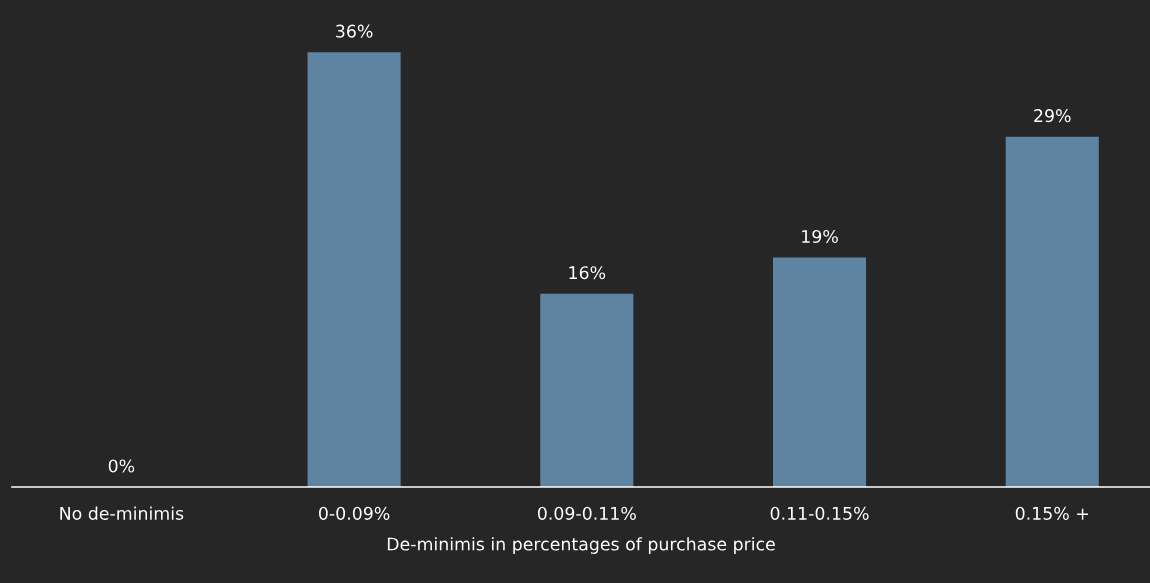 Image resolution: width=1150 pixels, height=583 pixels. What do you see at coordinates (581, 545) in the screenshot?
I see `x-axis-title: De-minimis in percentages of purchase price` at bounding box center [581, 545].